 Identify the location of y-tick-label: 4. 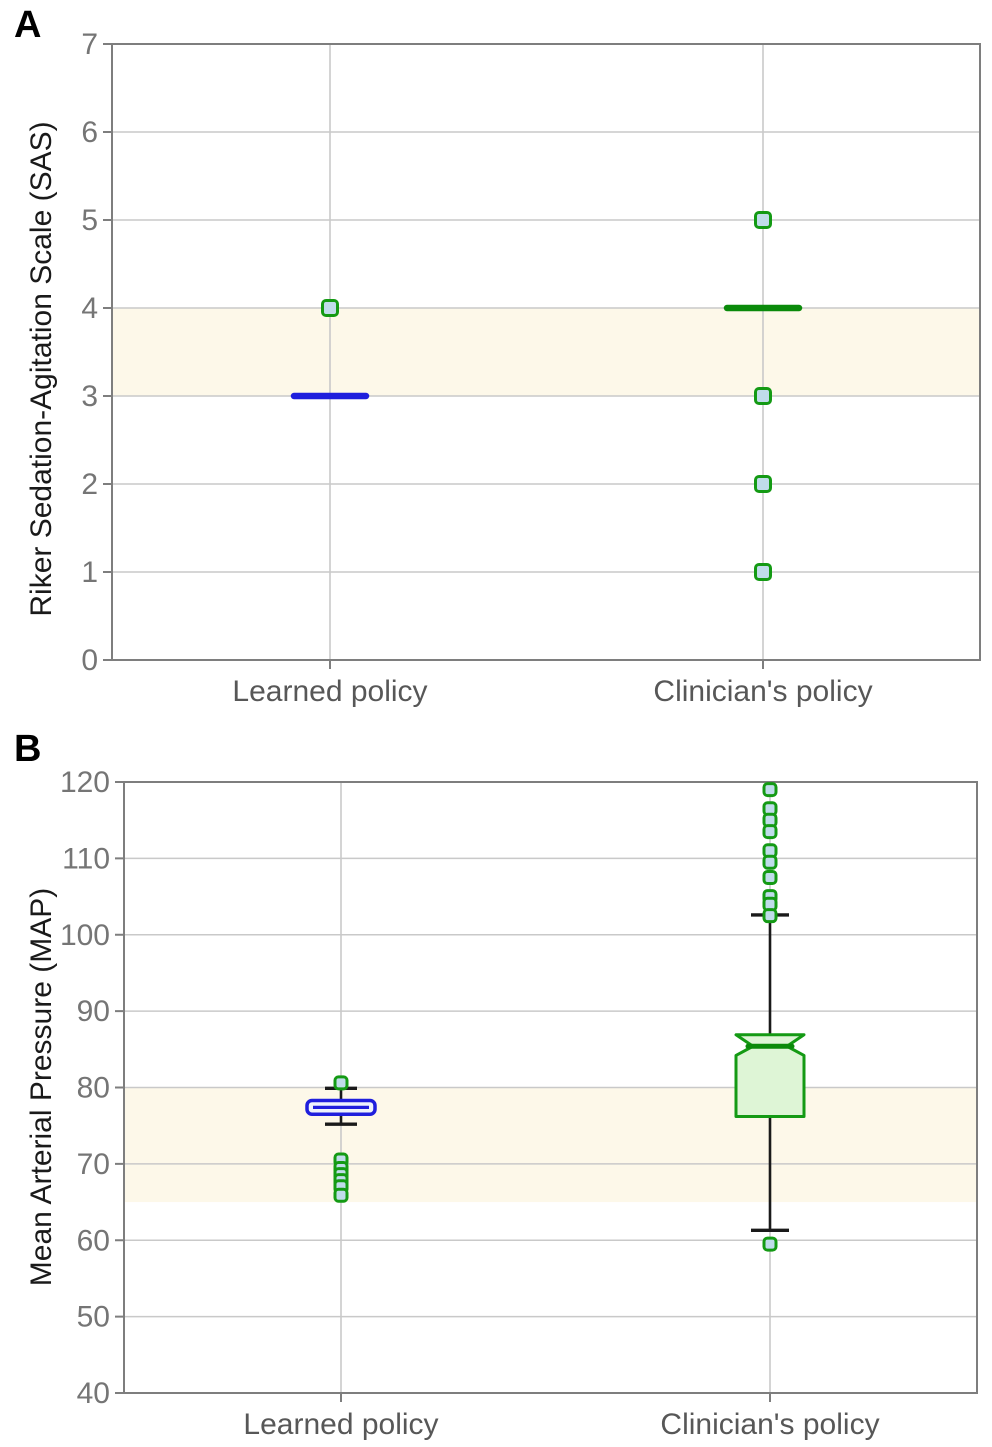
(89, 308).